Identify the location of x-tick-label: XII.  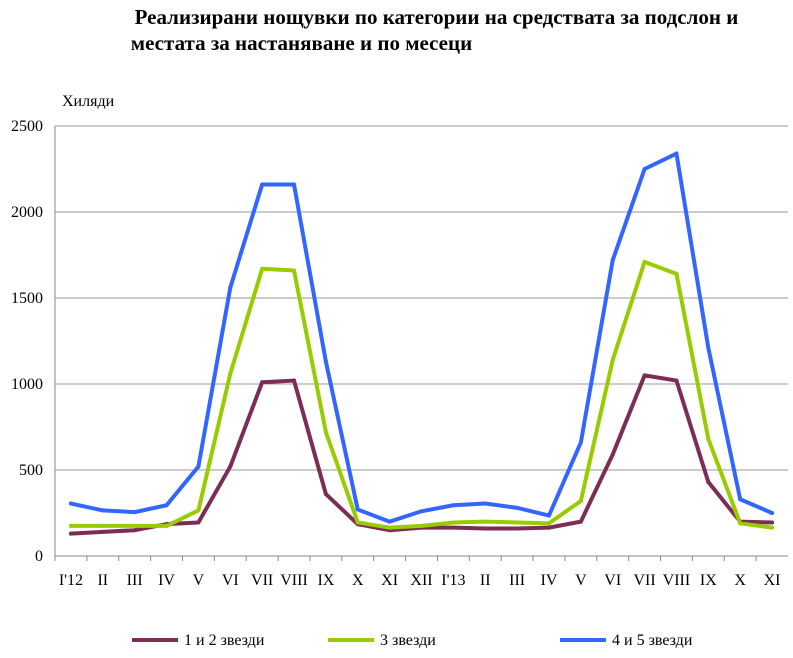
(421, 580).